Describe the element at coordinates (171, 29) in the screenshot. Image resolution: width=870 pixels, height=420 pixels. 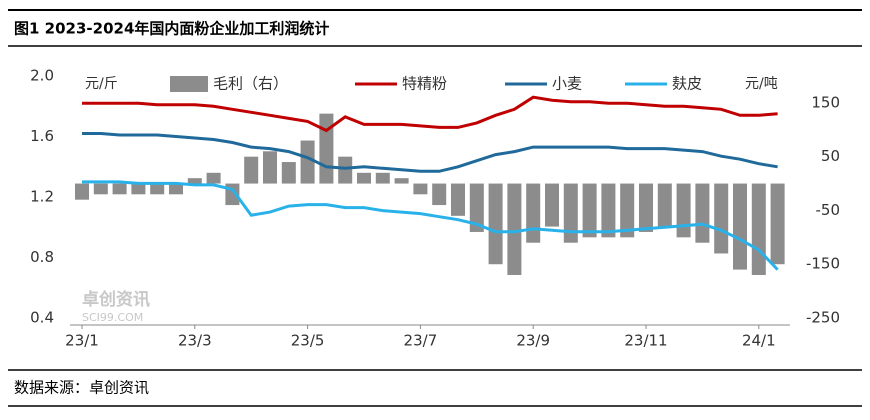
I see `chart-title: 图1 2023-2024年国内面粉企业加工利润统计` at that location.